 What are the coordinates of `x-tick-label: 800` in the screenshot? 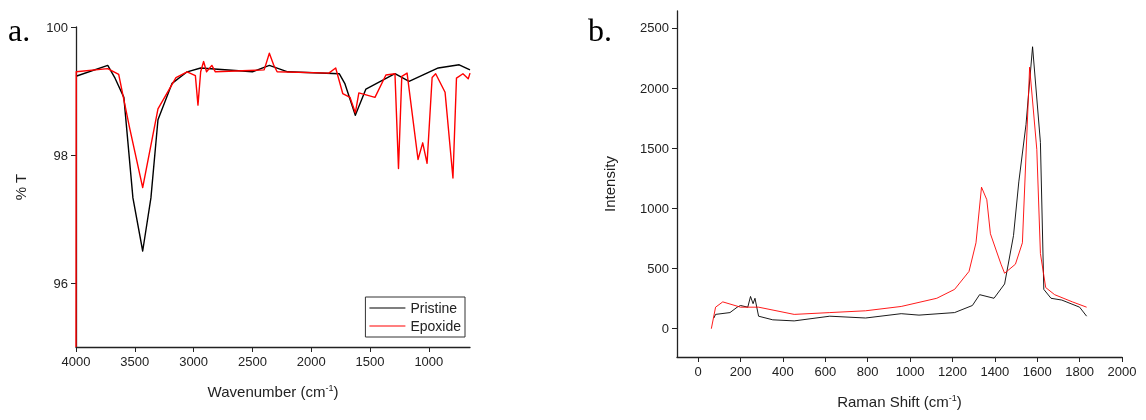 It's located at (867, 371).